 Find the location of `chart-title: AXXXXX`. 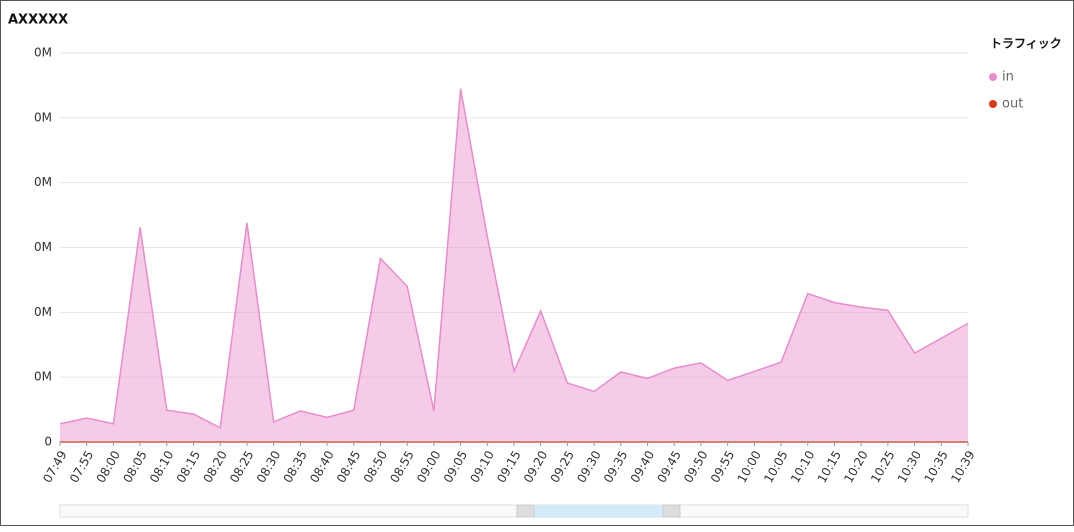

chart-title: AXXXXX is located at coordinates (38, 20).